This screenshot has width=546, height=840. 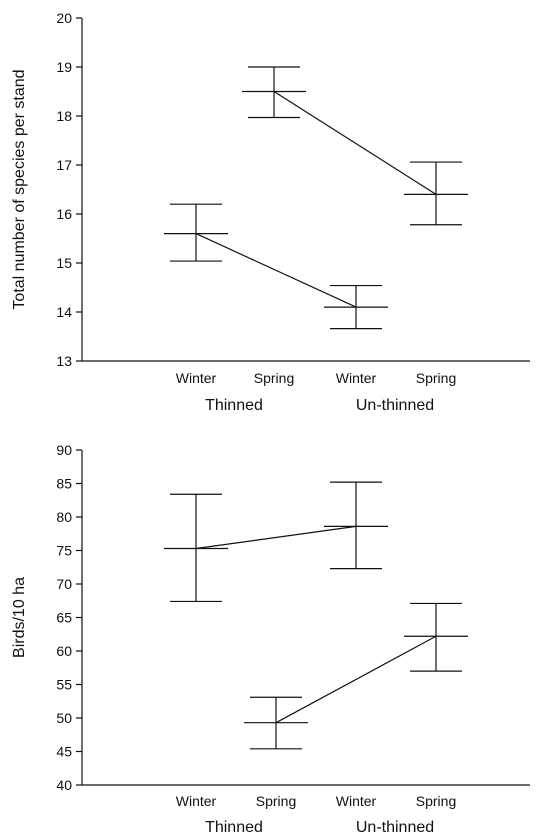 What do you see at coordinates (64, 361) in the screenshot?
I see `y-tick-label: 13` at bounding box center [64, 361].